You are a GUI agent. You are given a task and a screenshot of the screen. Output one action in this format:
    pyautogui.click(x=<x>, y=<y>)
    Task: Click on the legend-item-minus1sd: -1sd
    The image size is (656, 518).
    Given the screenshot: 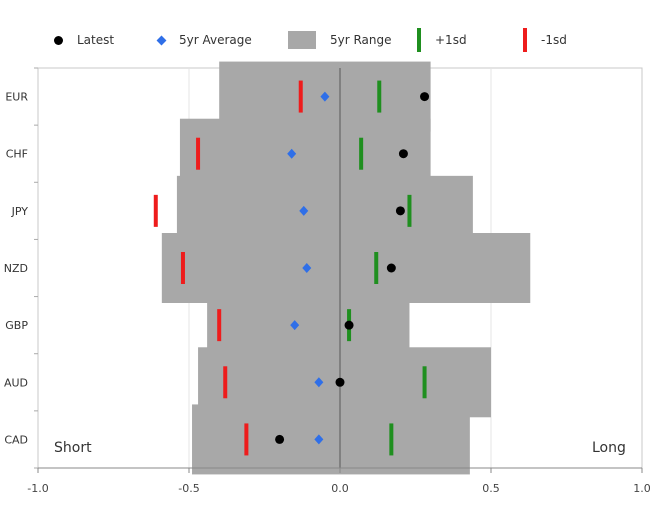 What is the action you would take?
    pyautogui.click(x=545, y=40)
    